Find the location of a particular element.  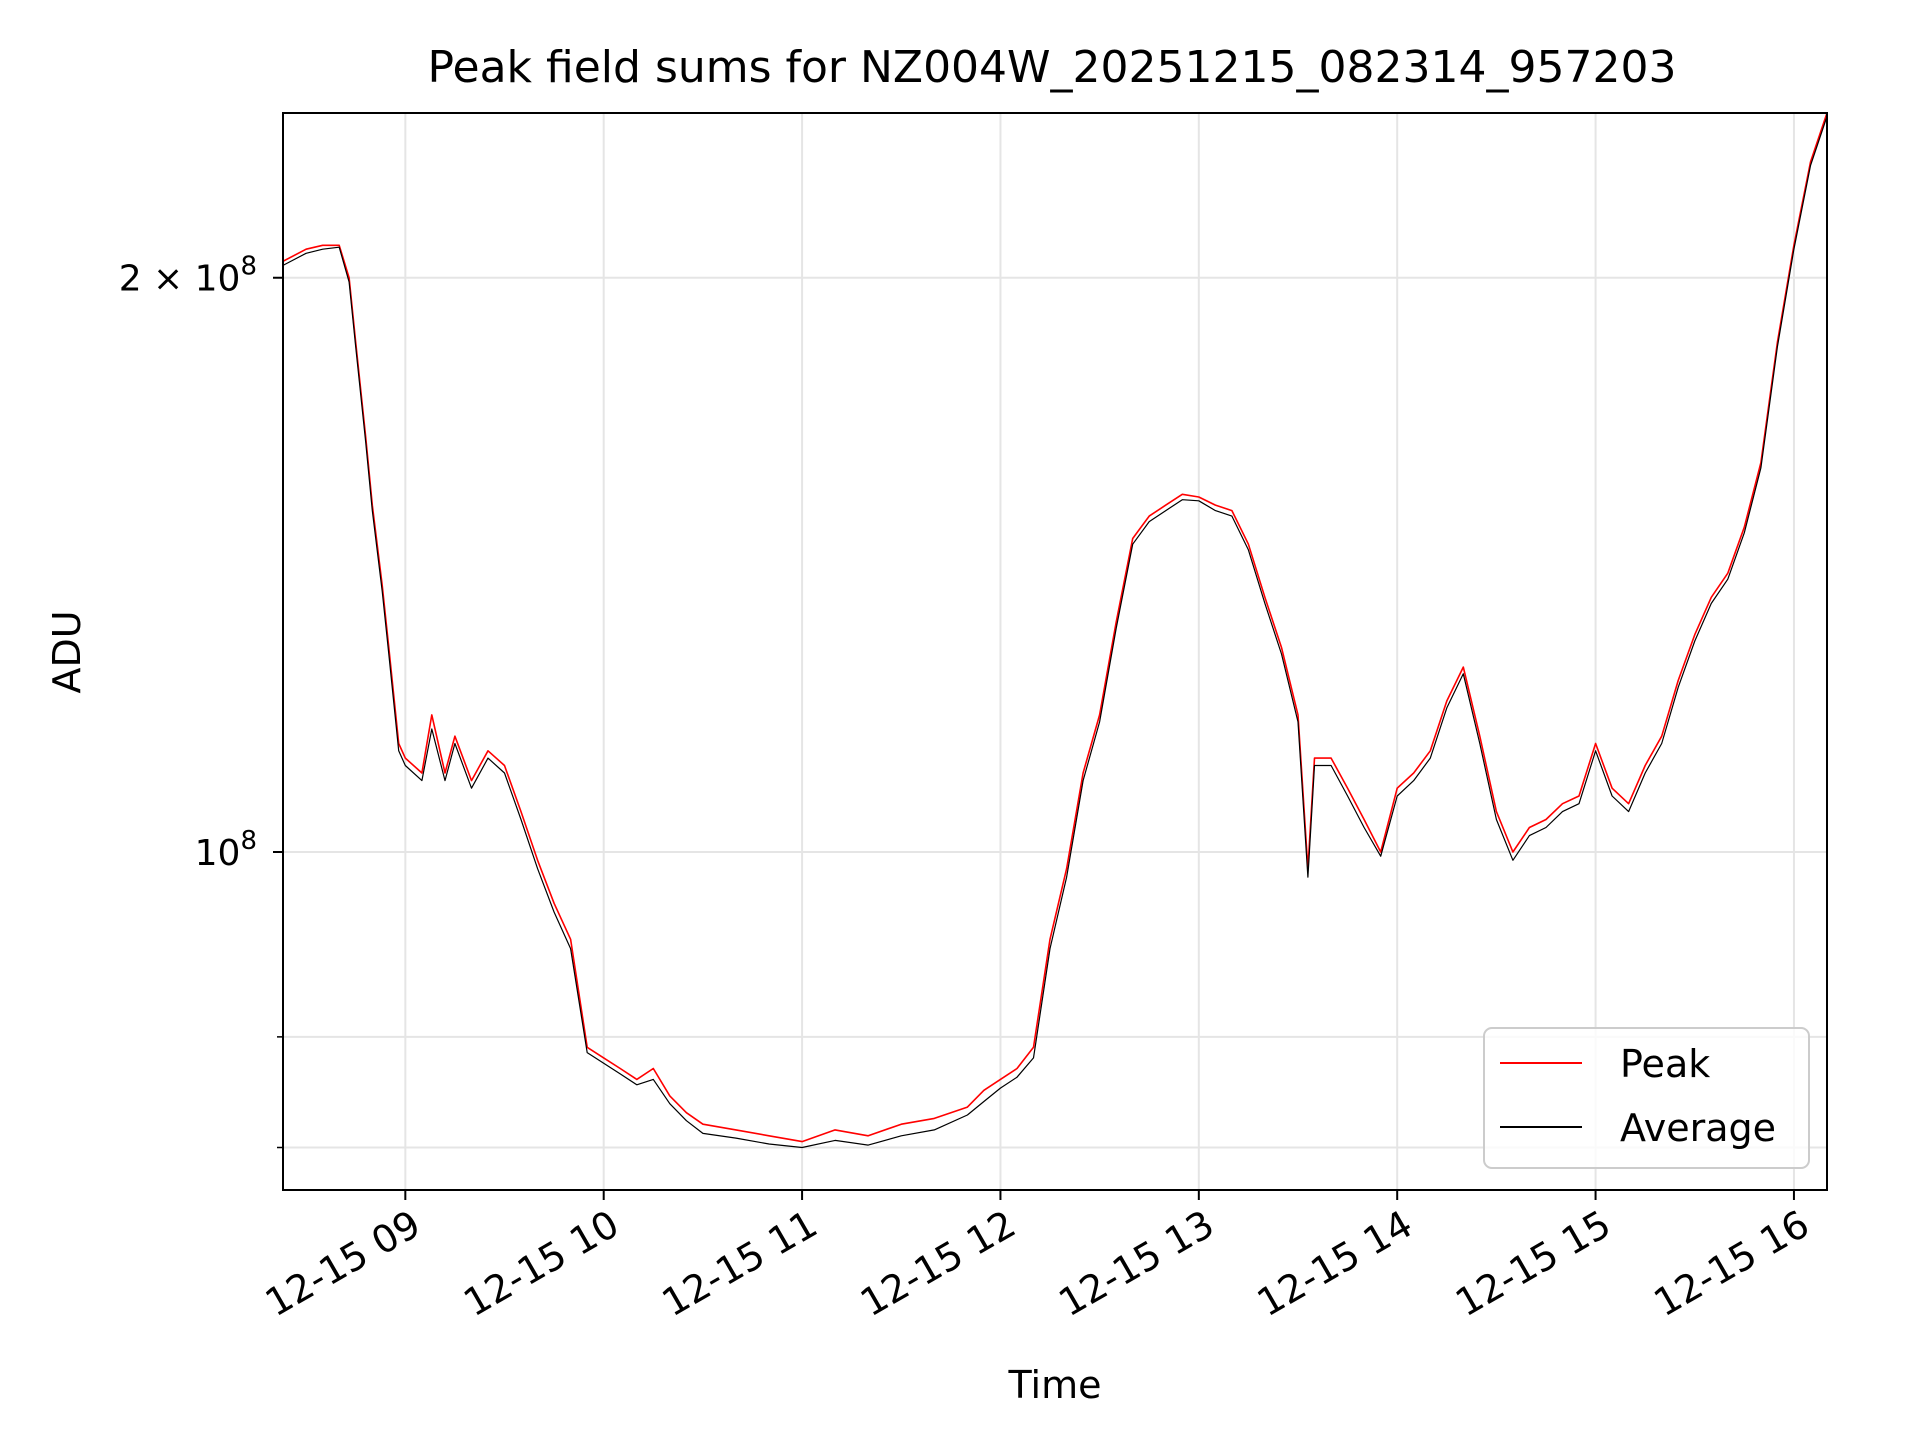

y-axis-label: ADU is located at coordinates (67, 651).